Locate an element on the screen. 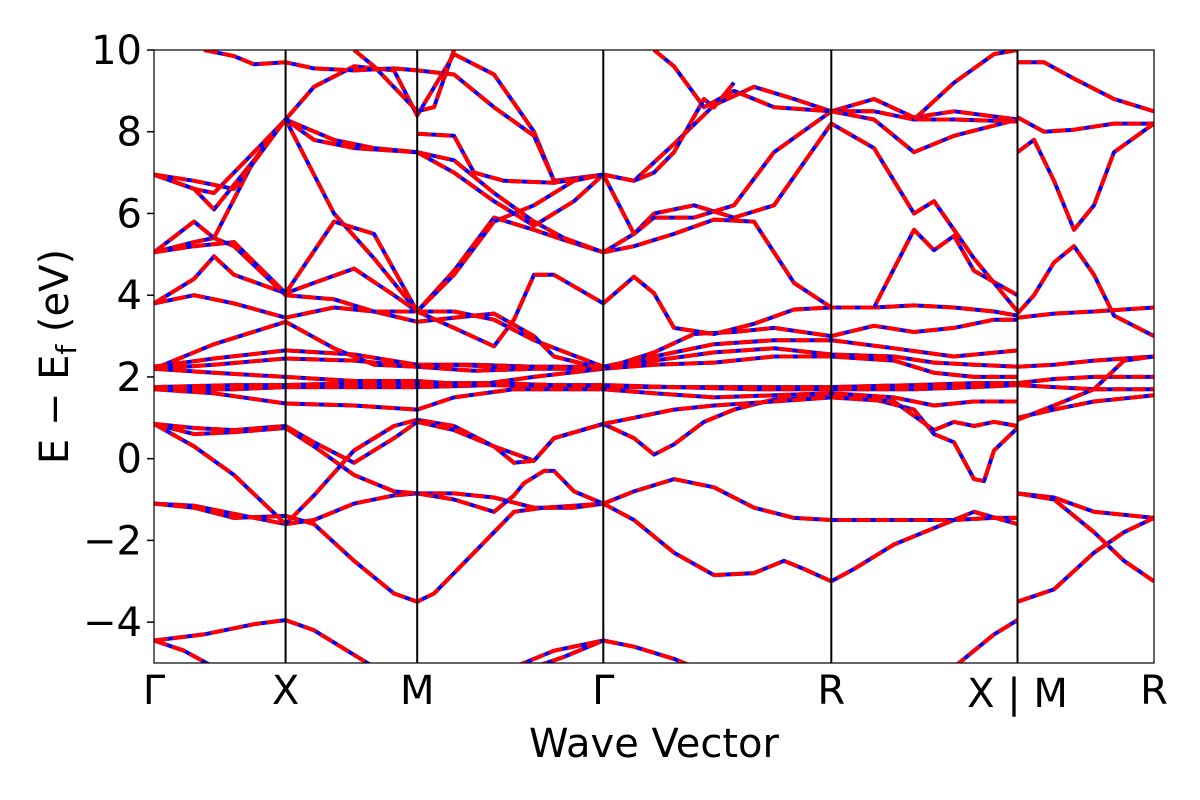 This screenshot has width=1200, height=800. y-axis-label-main: E − E is located at coordinates (55, 410).